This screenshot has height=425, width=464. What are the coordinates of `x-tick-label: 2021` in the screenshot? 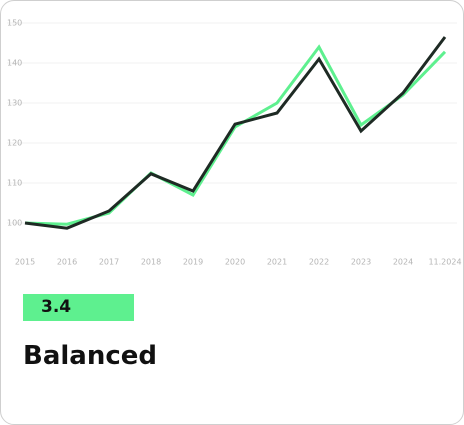 It's located at (277, 262).